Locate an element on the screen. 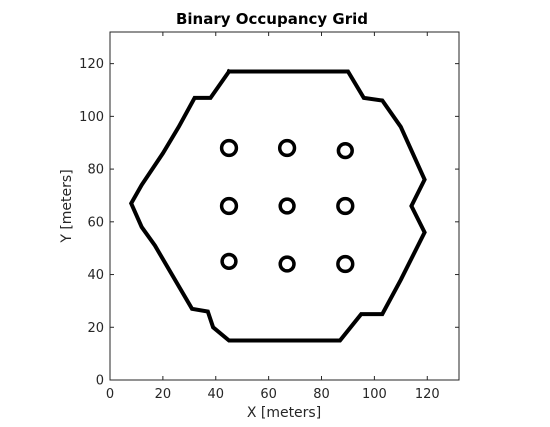  y-tick-label: 60 is located at coordinates (95, 222).